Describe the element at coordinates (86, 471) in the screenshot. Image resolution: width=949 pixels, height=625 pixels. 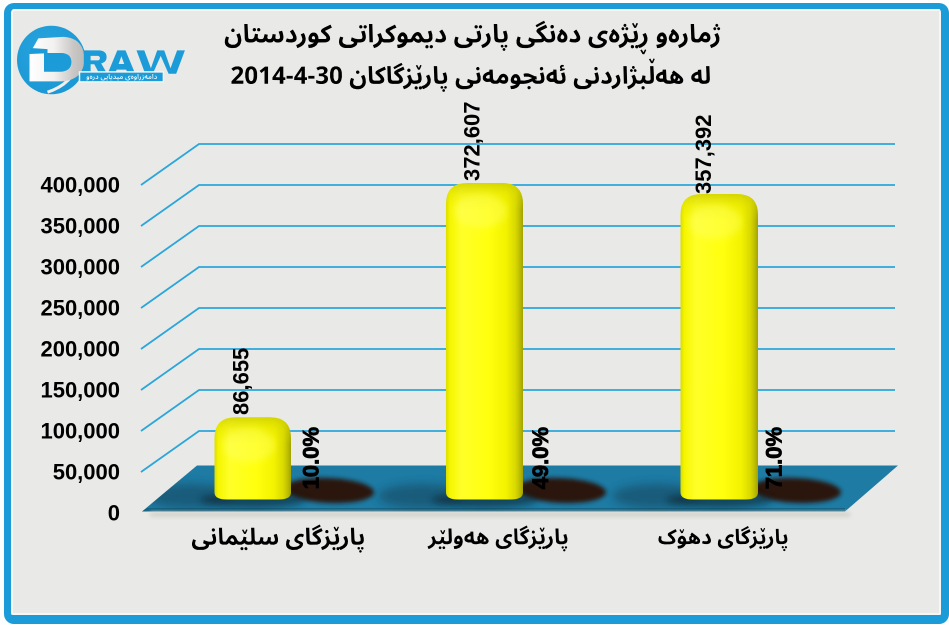
I see `svg-text: 50,000` at that location.